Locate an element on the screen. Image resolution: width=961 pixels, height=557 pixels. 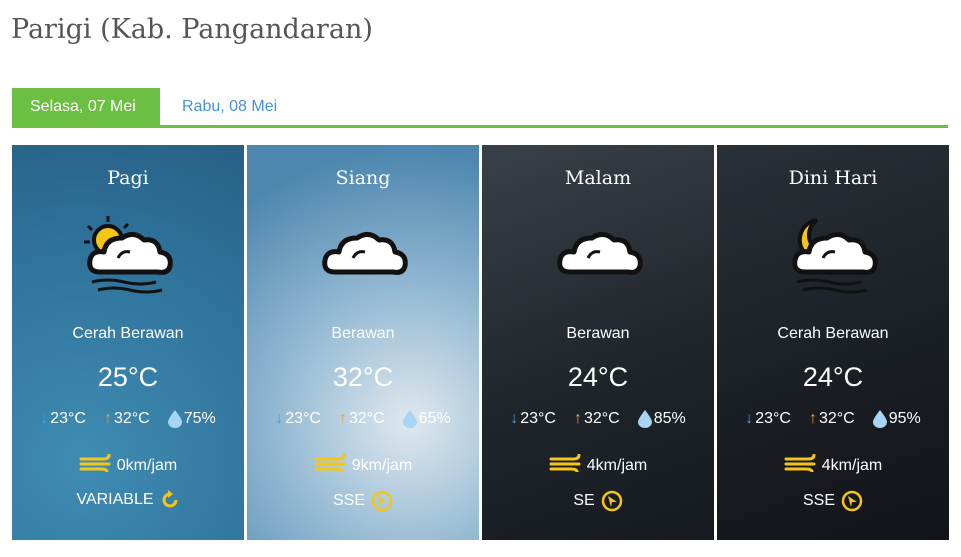
temperature: 32°C is located at coordinates (363, 377).